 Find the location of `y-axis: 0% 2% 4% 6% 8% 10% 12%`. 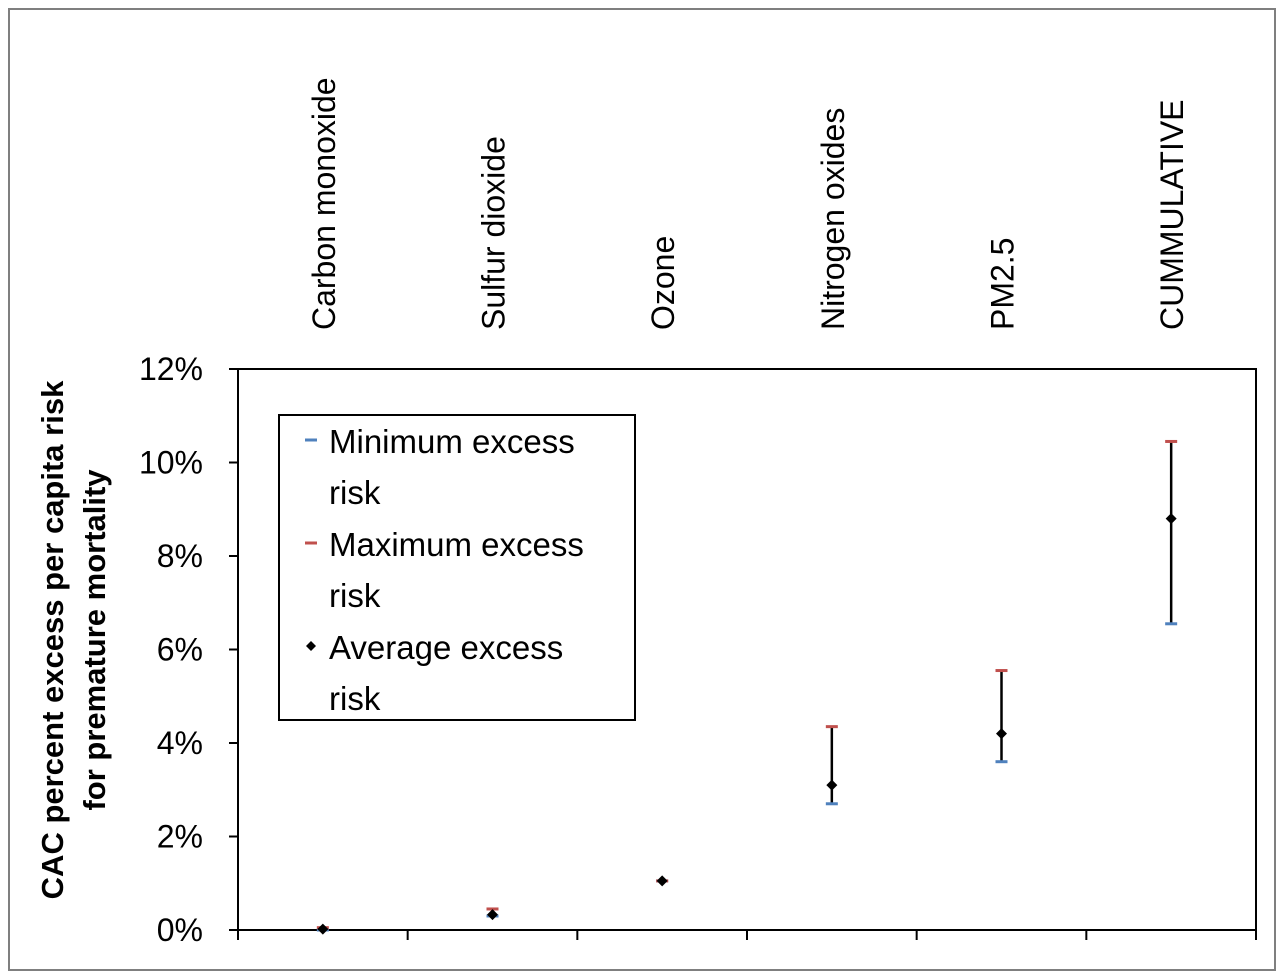

y-axis: 0% 2% 4% 6% 8% 10% 12% is located at coordinates (188, 649).